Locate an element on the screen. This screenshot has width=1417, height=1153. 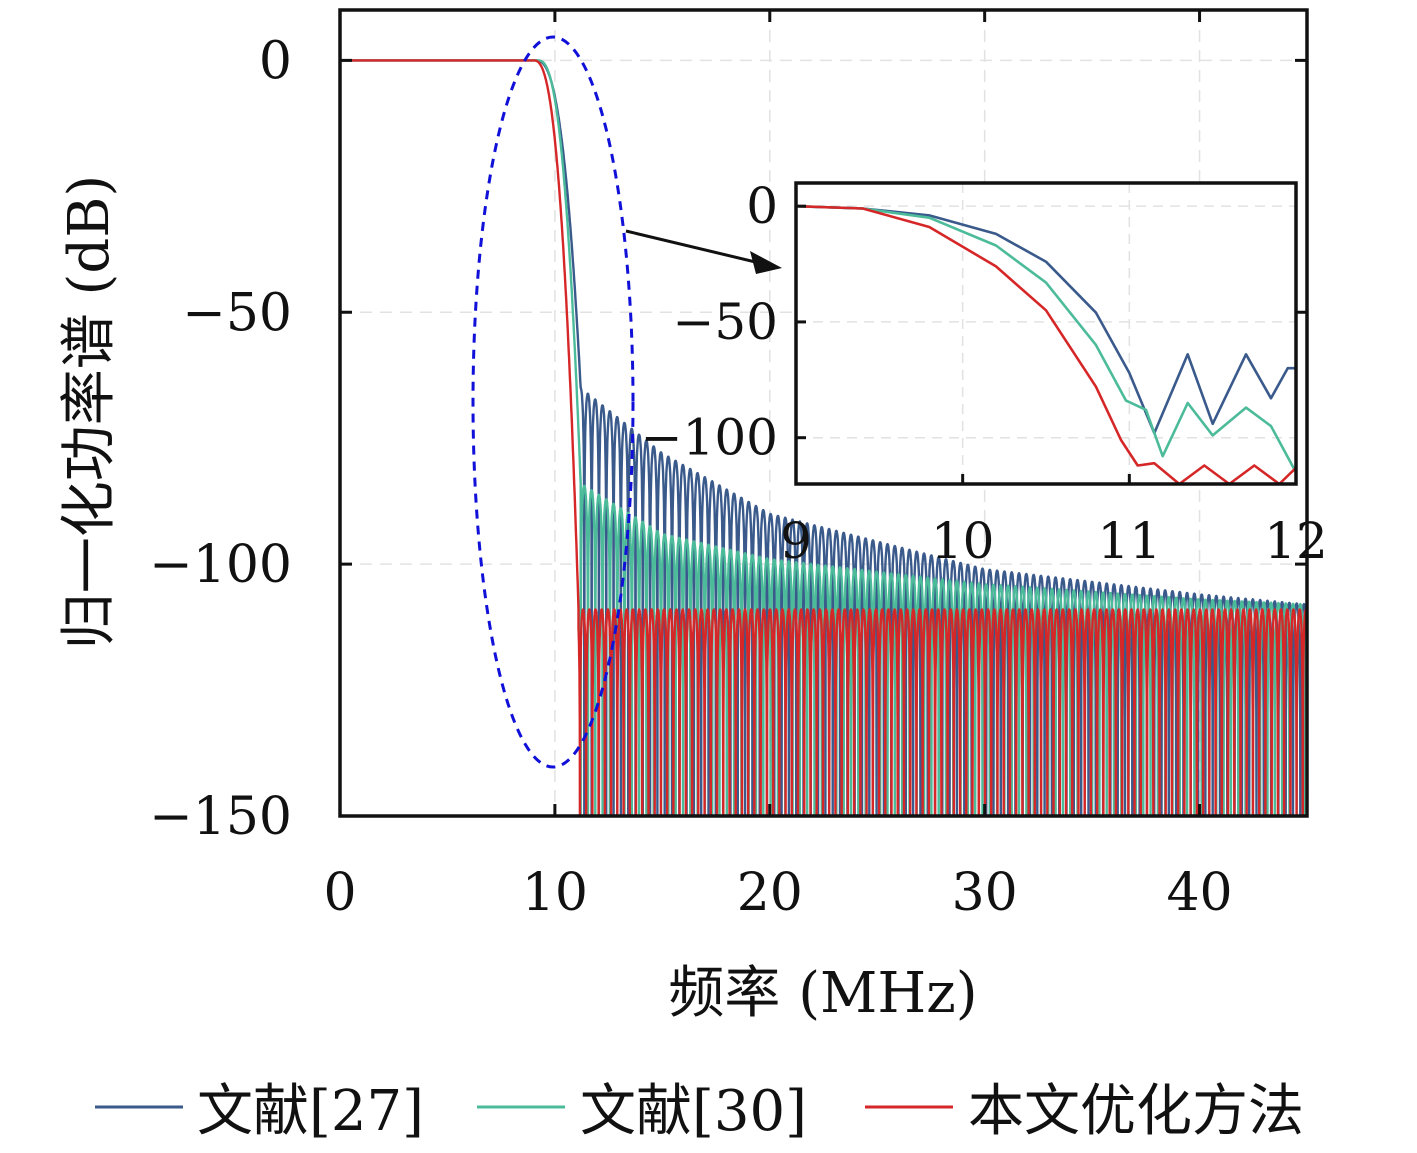
y-tick-label: −50 is located at coordinates (237, 313).